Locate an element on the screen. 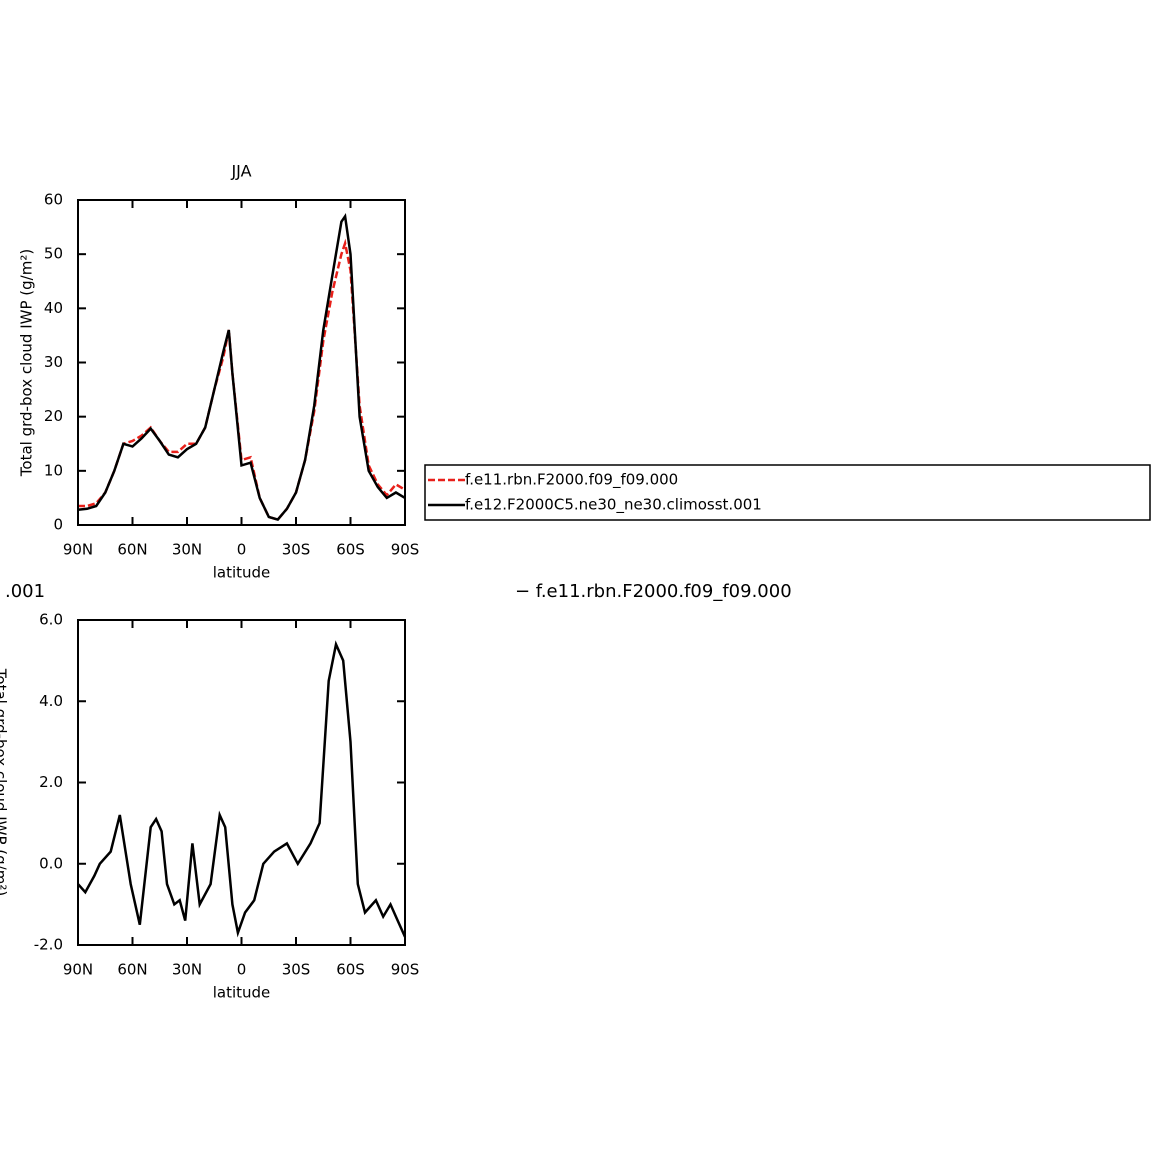  y-tick-label: 40 is located at coordinates (53, 308).